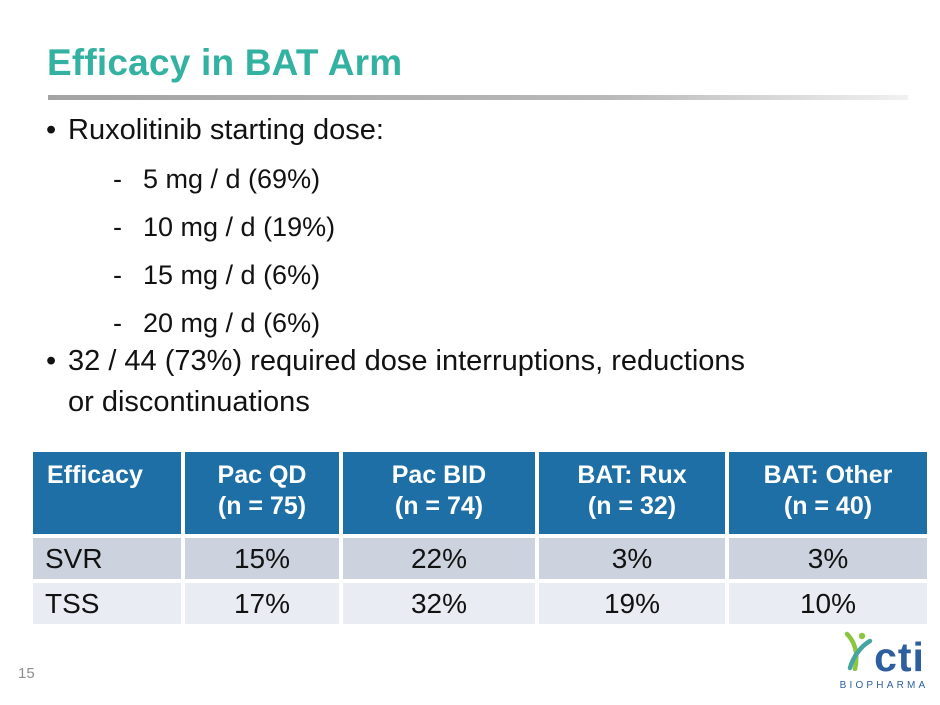 The image size is (940, 705). Describe the element at coordinates (107, 558) in the screenshot. I see `table-row-label: SVR` at that location.